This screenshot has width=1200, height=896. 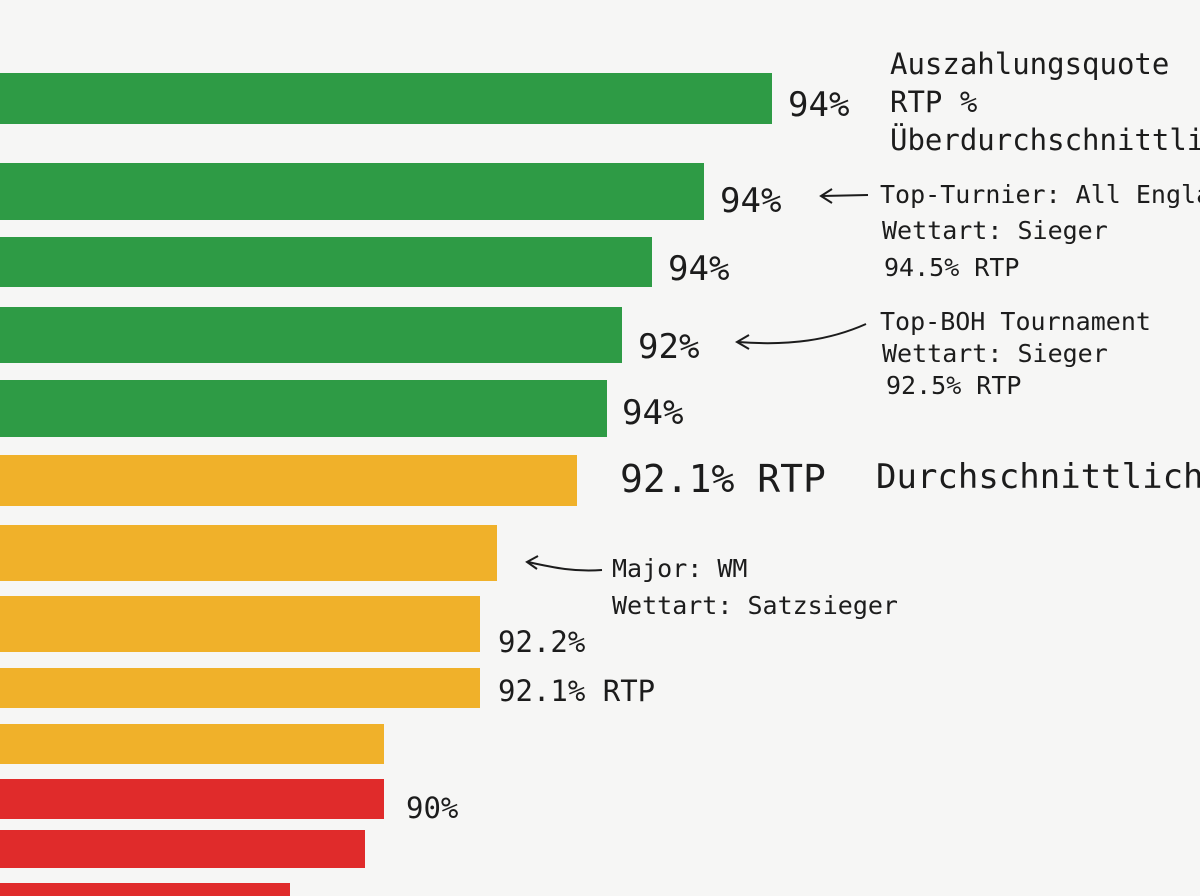 I want to click on value-label-6: 92.1% RTP, so click(x=723, y=479).